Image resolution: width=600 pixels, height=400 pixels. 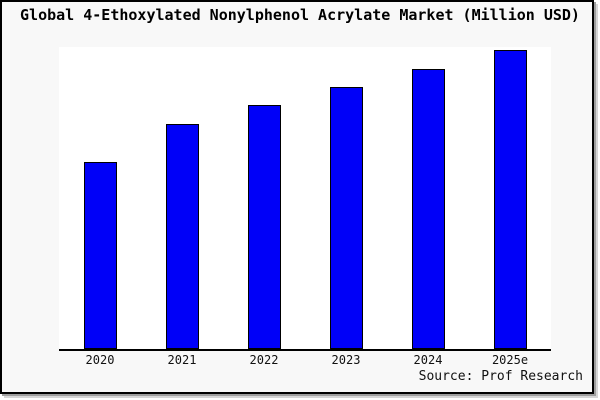 What do you see at coordinates (182, 236) in the screenshot?
I see `bar-2021` at bounding box center [182, 236].